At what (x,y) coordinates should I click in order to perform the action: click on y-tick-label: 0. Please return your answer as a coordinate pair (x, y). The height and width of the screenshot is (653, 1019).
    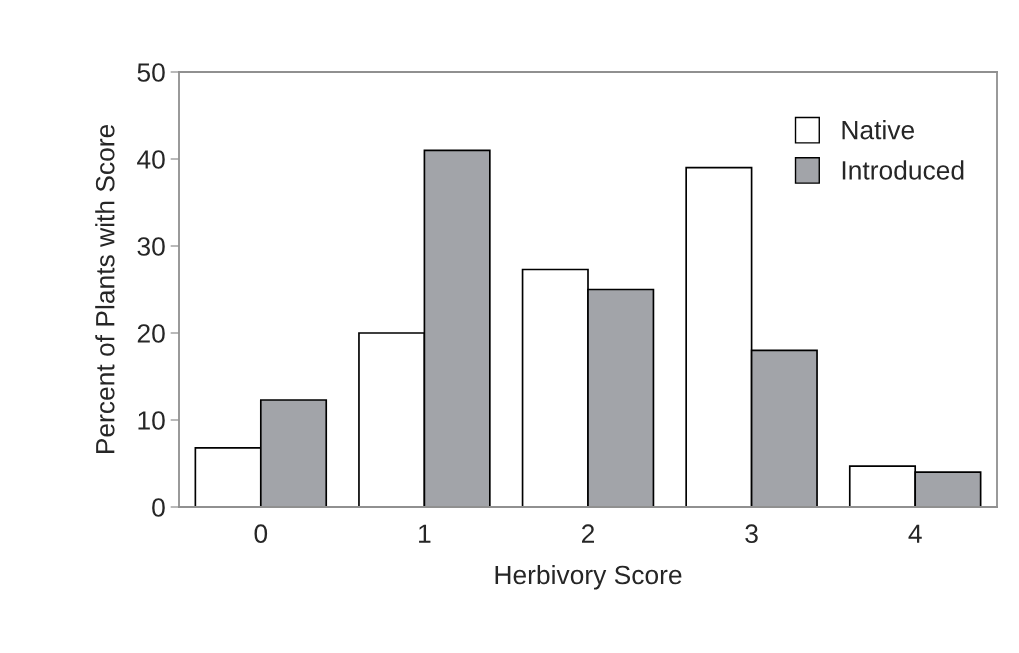
    Looking at the image, I should click on (158, 507).